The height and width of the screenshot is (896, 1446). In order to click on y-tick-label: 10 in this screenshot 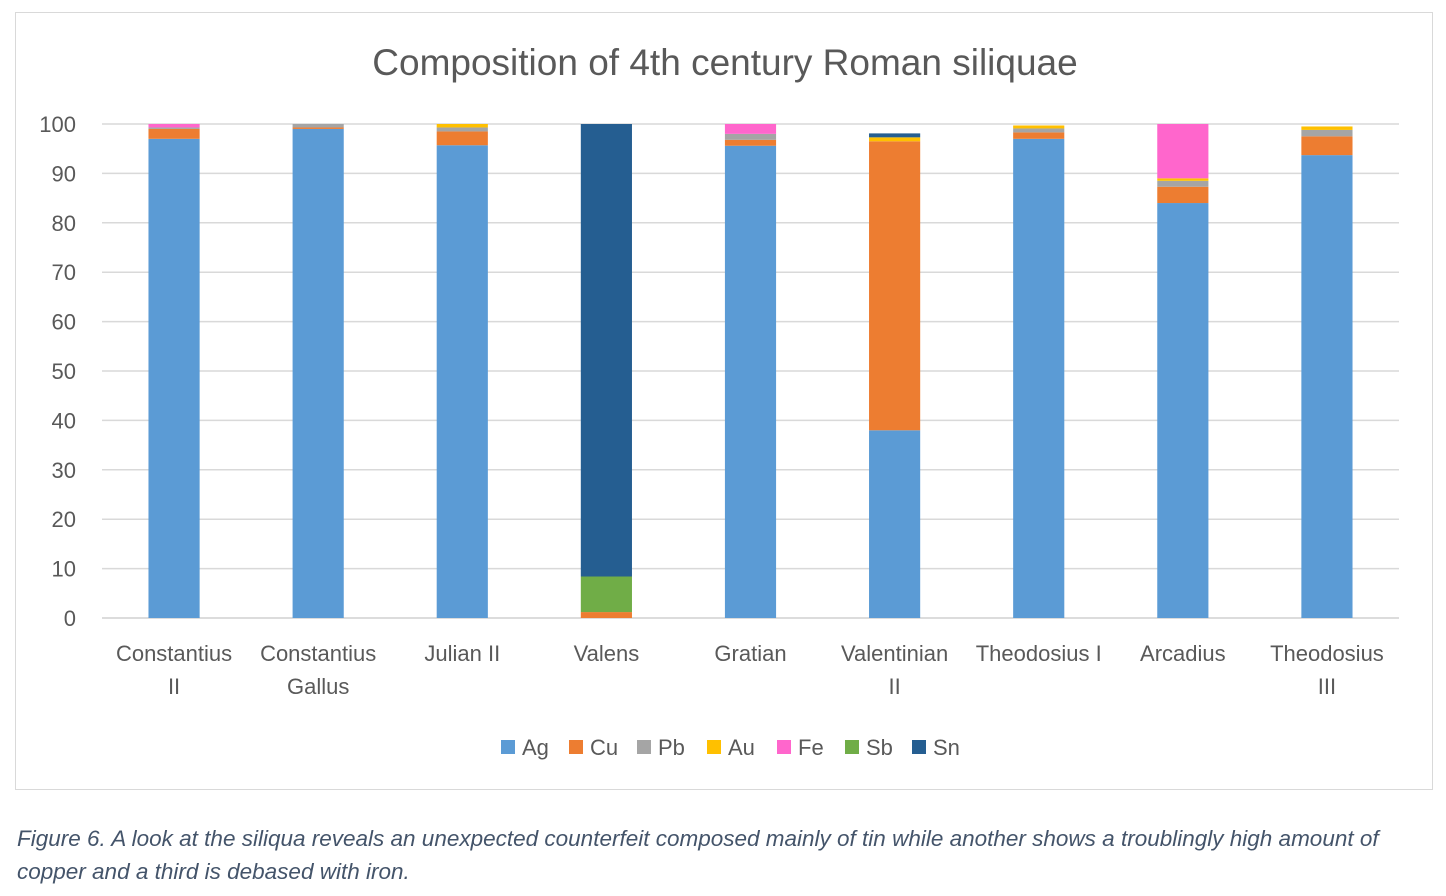, I will do `click(64, 569)`.